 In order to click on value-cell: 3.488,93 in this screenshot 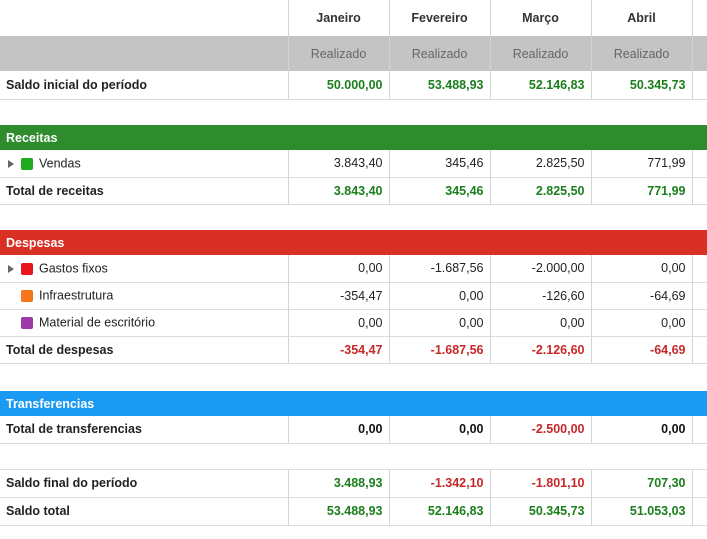, I will do `click(338, 483)`.